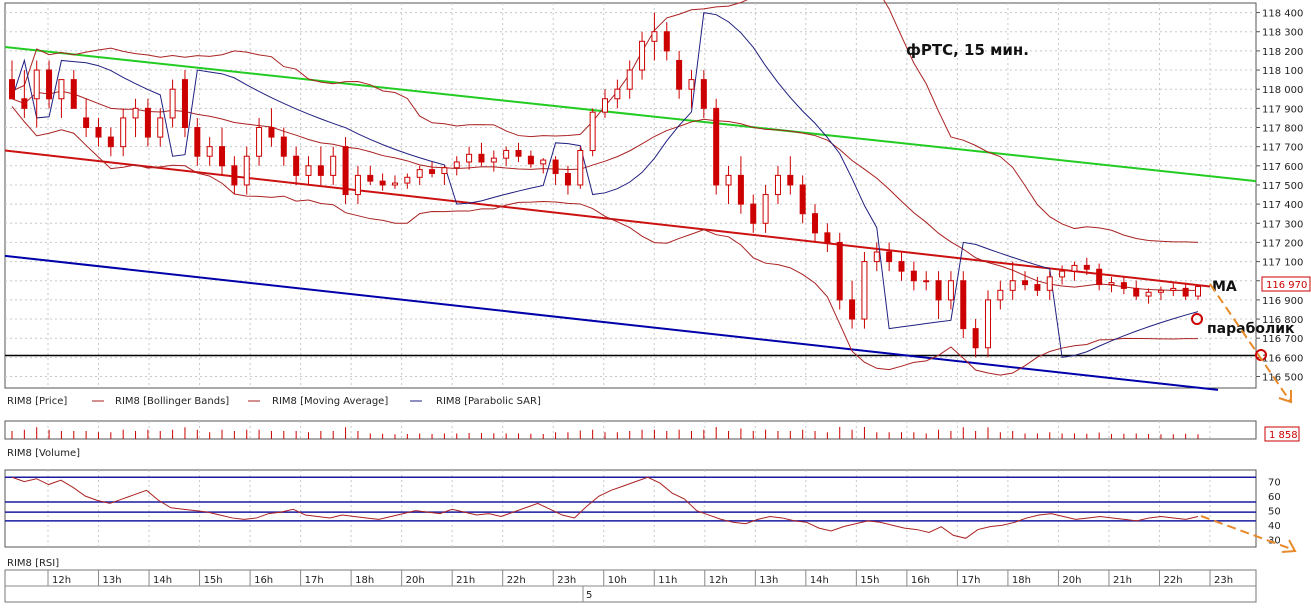 The height and width of the screenshot is (608, 1311). Describe the element at coordinates (330, 401) in the screenshot. I see `legend-ma: RIM8 [Moving Average]` at that location.